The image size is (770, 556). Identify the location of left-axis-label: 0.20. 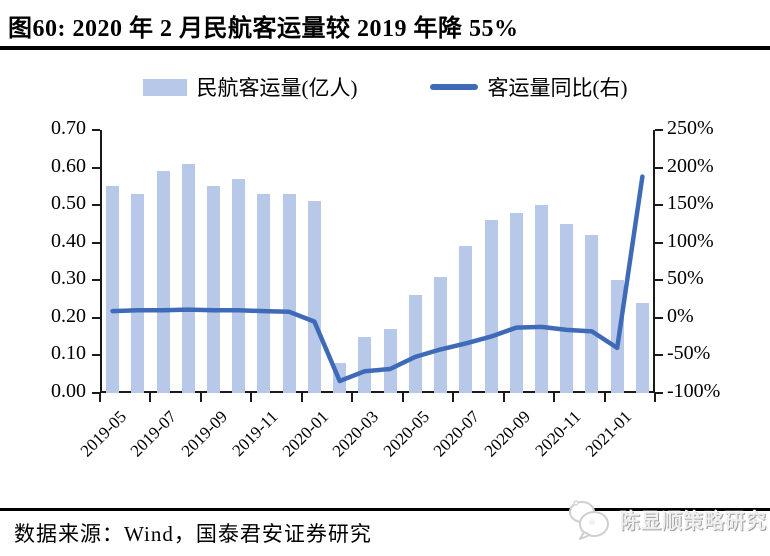
(68, 315).